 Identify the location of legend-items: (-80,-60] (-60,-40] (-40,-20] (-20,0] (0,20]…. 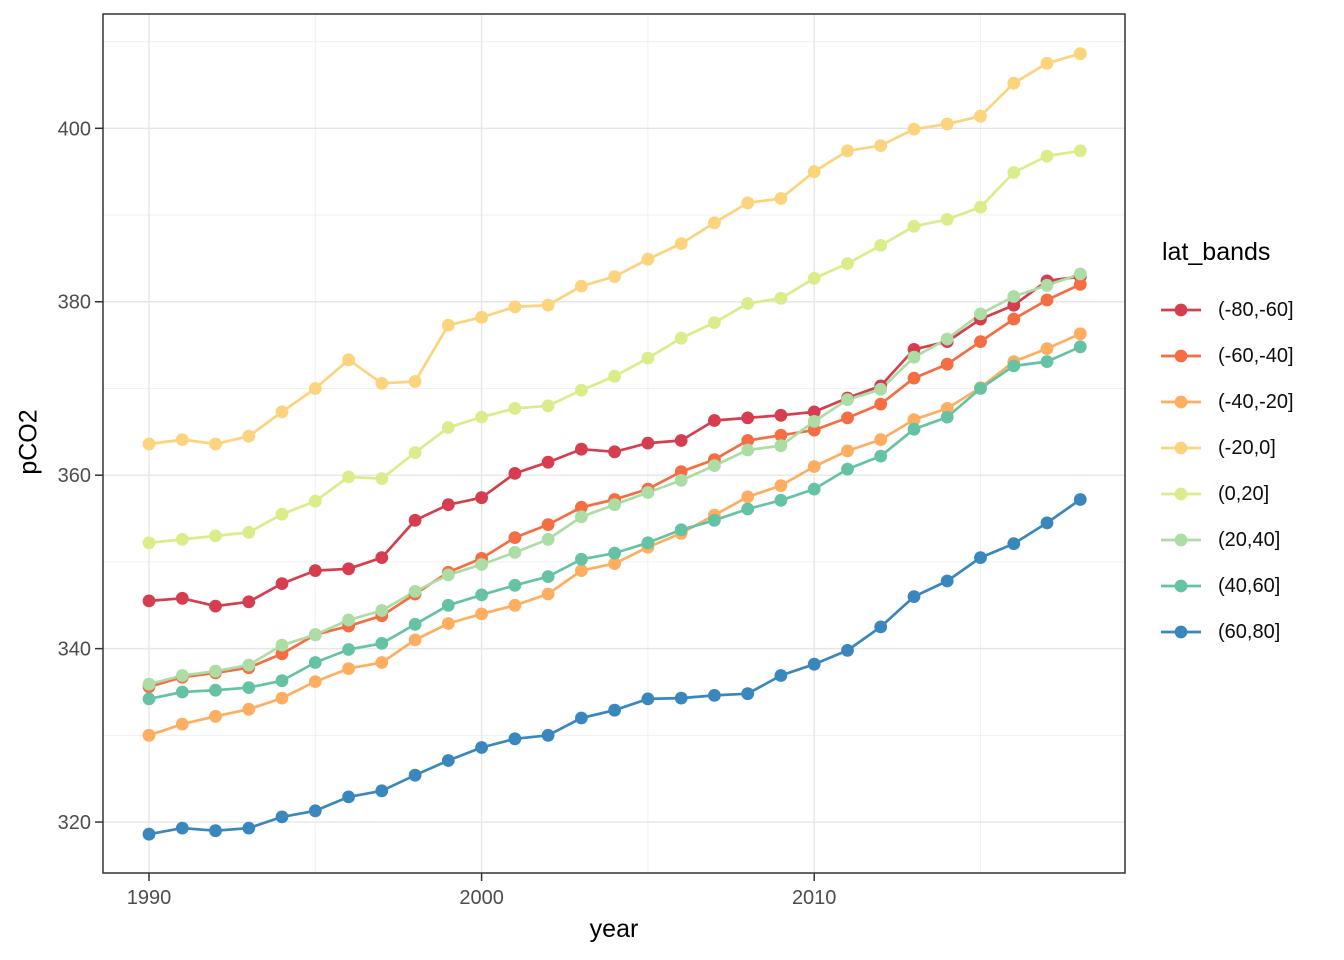
(1227, 471).